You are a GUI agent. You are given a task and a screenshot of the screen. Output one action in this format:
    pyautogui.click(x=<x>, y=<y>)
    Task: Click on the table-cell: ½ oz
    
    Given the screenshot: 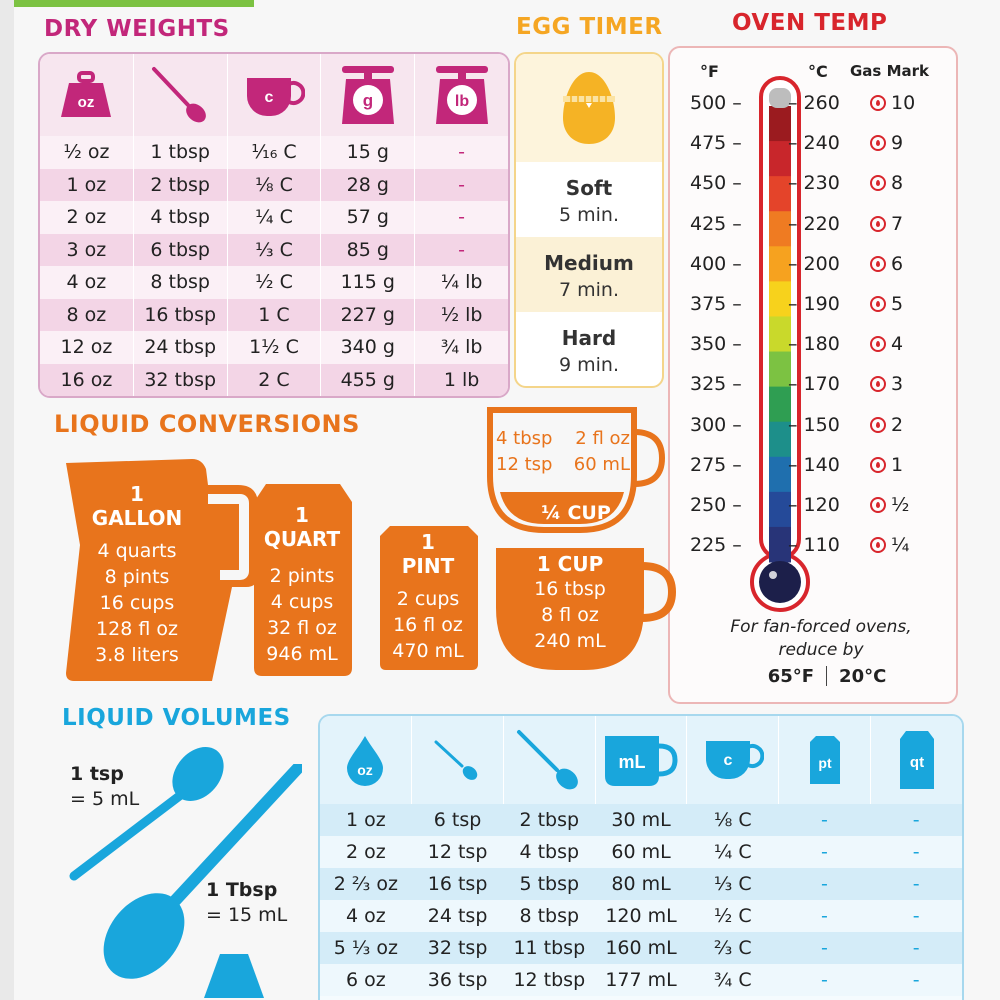 What is the action you would take?
    pyautogui.click(x=87, y=152)
    